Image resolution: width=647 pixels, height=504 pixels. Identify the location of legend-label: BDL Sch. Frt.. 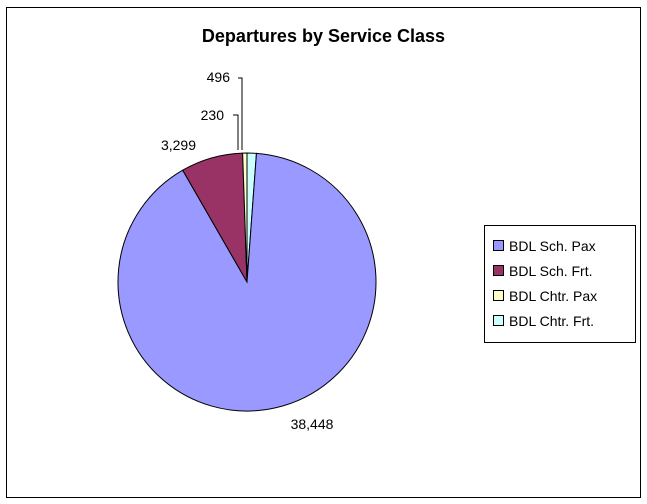
(551, 270).